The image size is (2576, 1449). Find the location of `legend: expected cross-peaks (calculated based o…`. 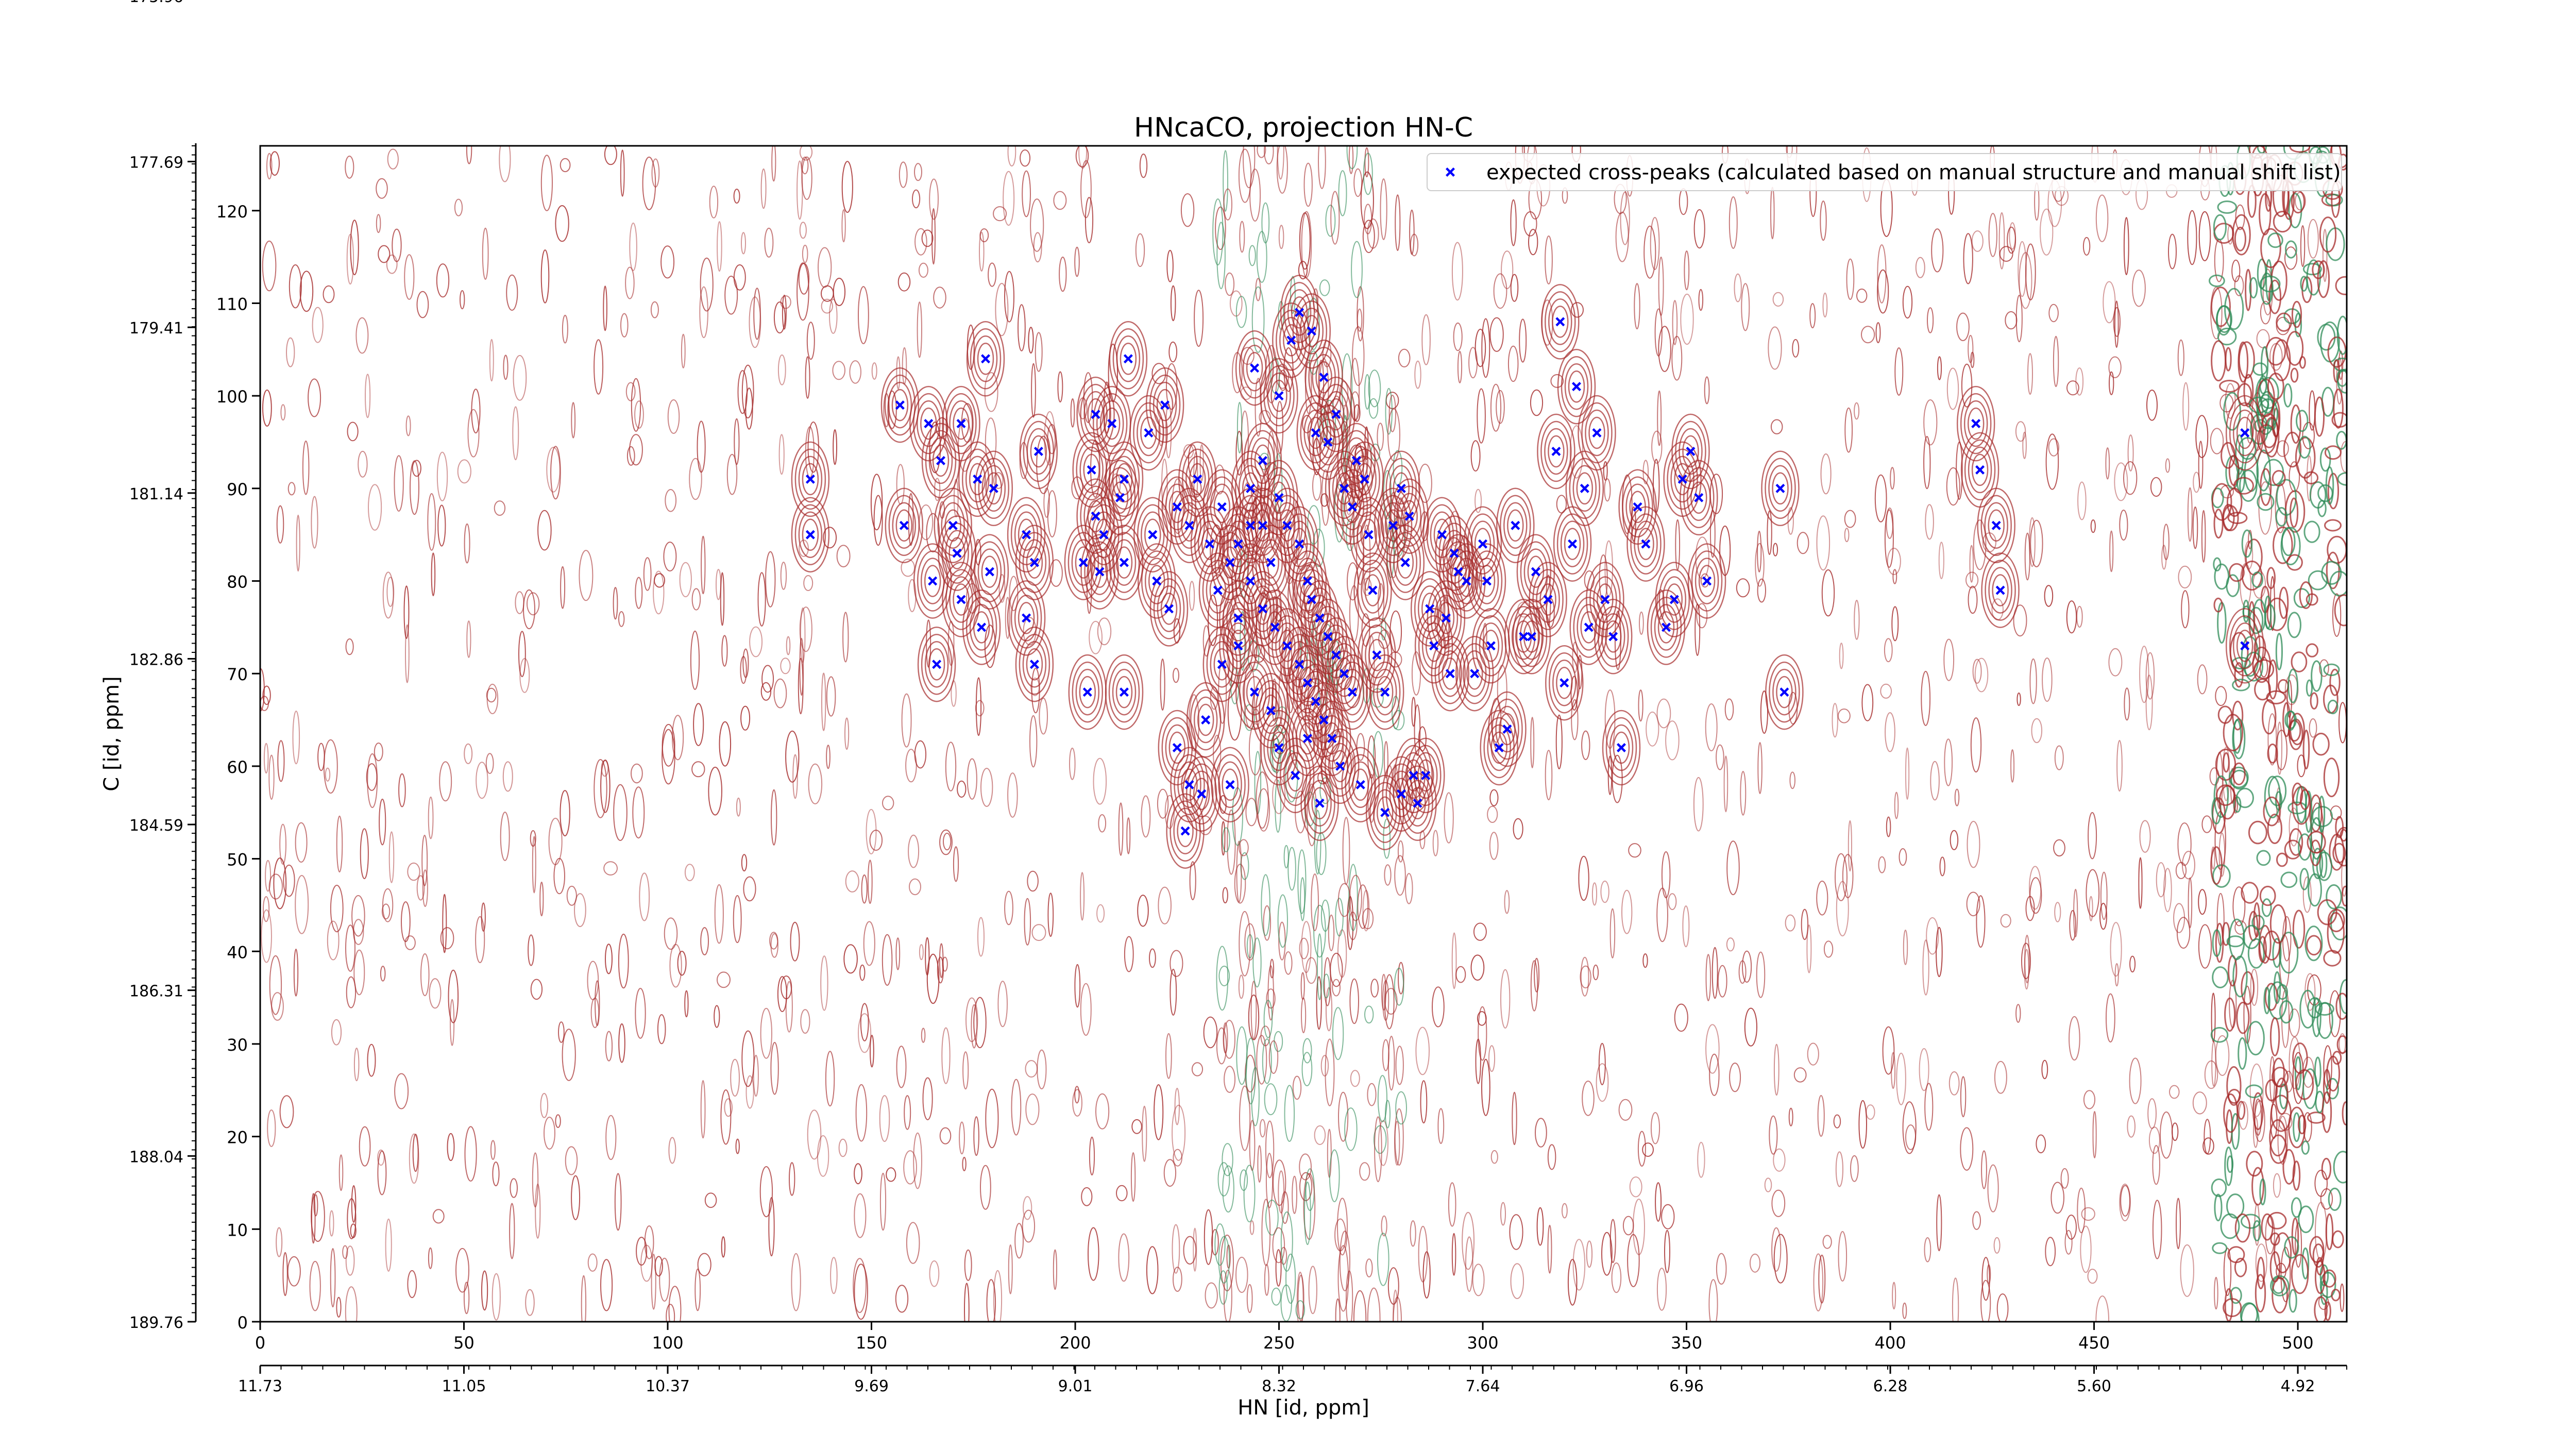

legend: expected cross-peaks (calculated based o… is located at coordinates (1884, 172).